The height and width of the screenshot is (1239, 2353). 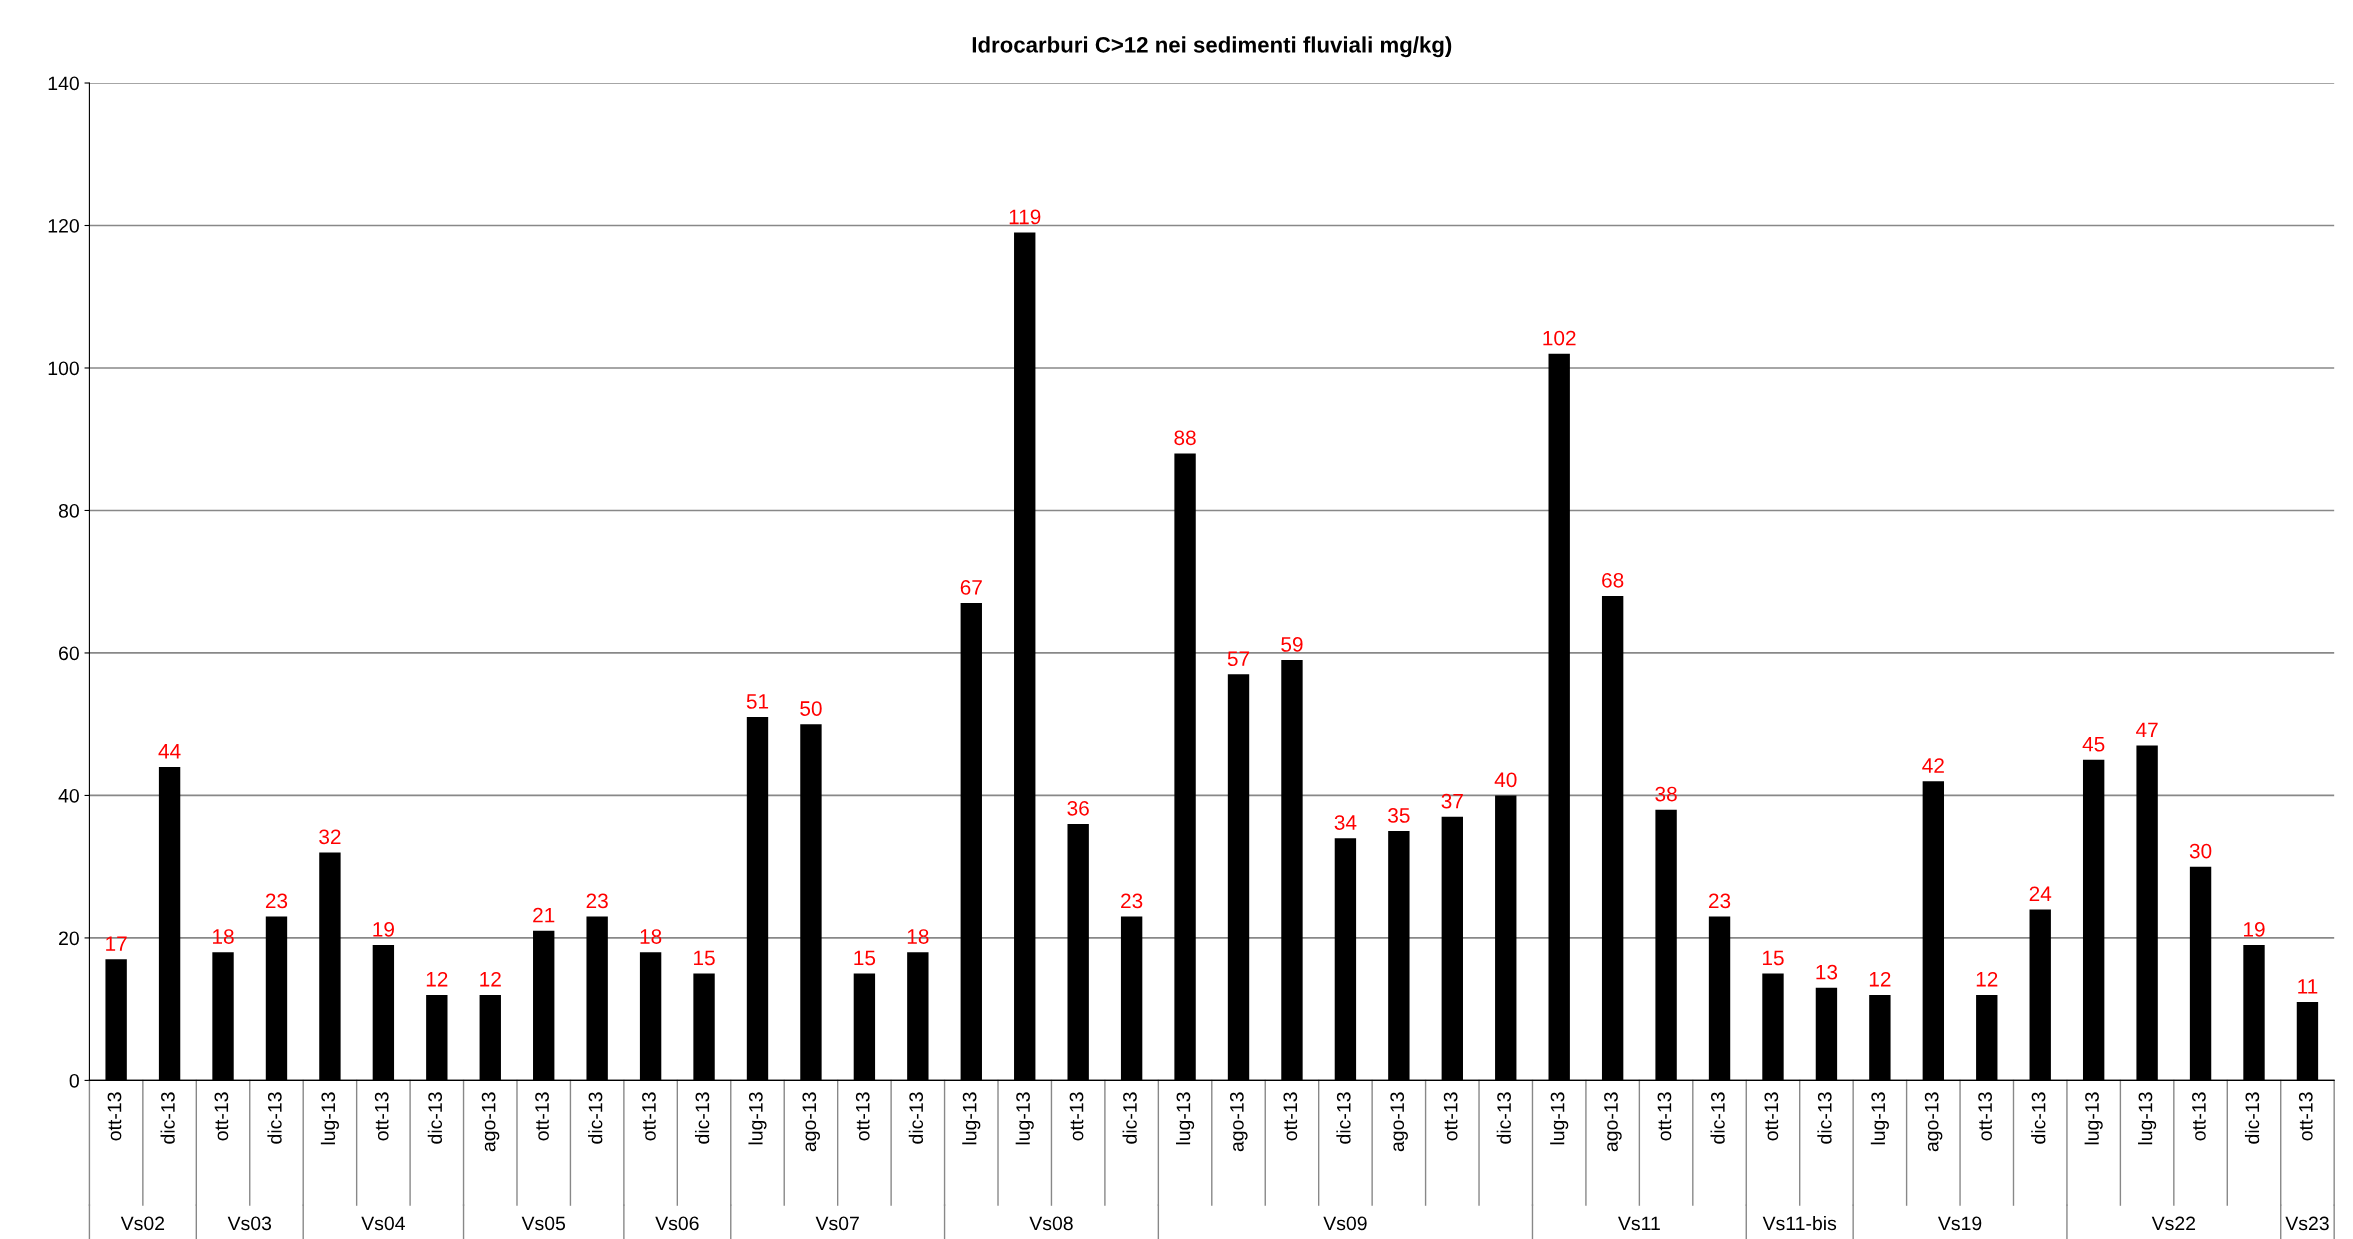 What do you see at coordinates (837, 1223) in the screenshot?
I see `text: Vs07` at bounding box center [837, 1223].